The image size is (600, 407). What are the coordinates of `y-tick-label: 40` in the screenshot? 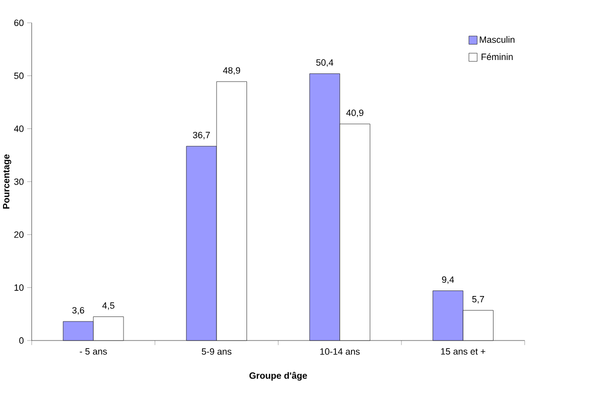 It's located at (19, 128).